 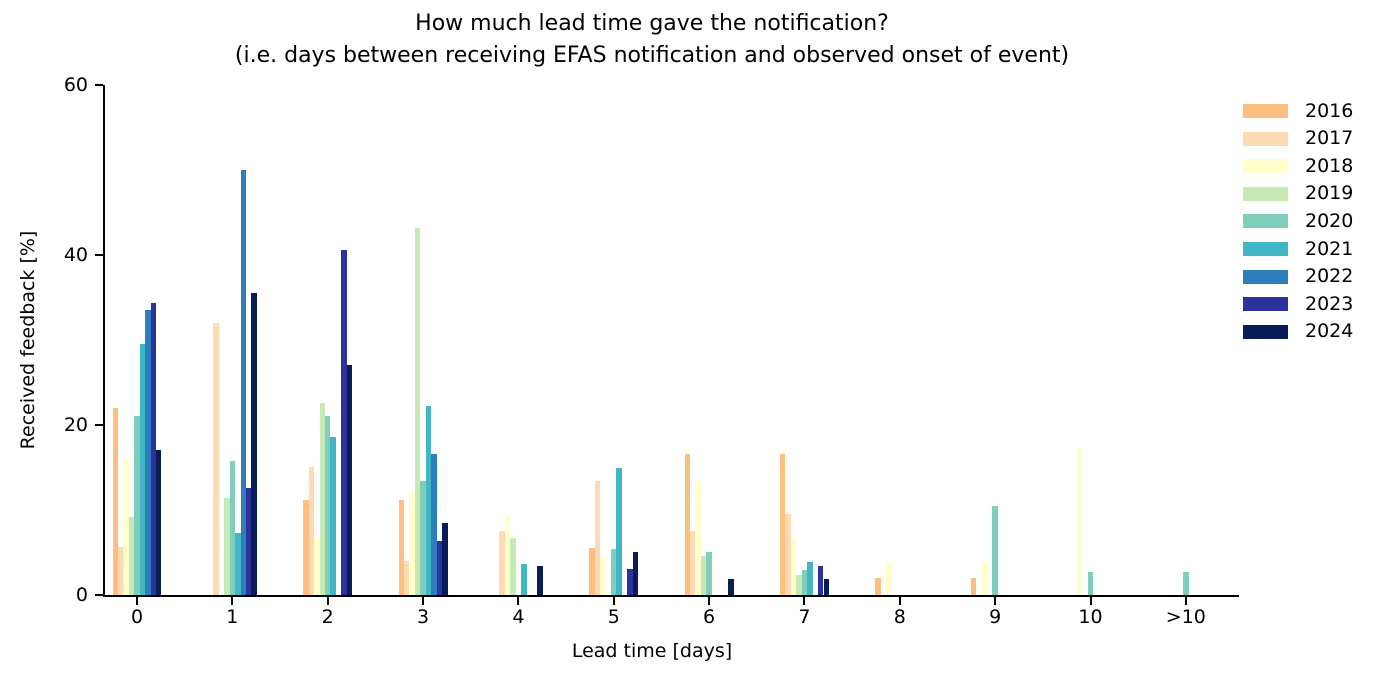 What do you see at coordinates (995, 617) in the screenshot?
I see `x-tick-label-9: 9` at bounding box center [995, 617].